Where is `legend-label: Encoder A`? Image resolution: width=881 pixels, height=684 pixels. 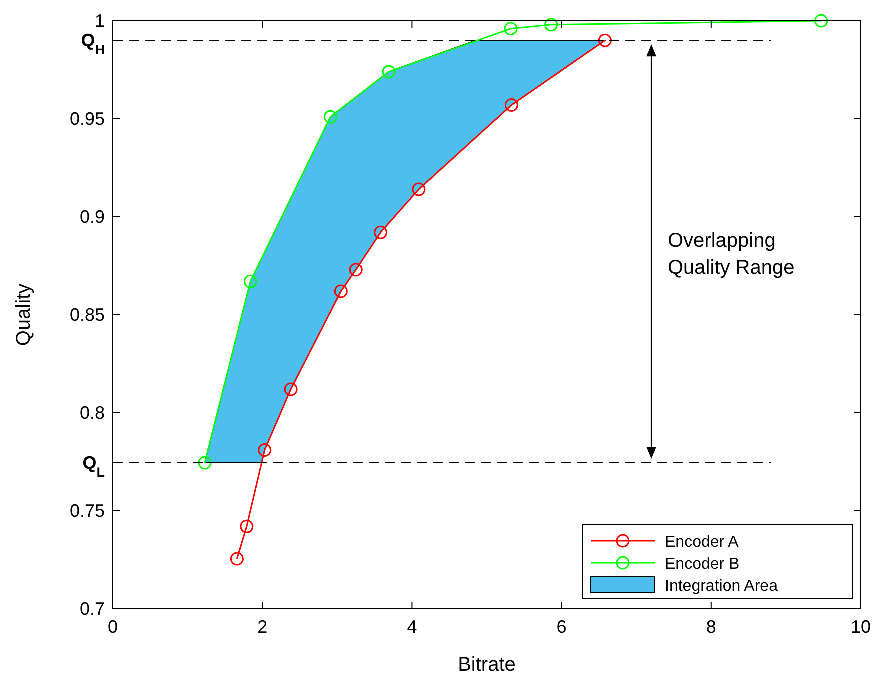 legend-label: Encoder A is located at coordinates (702, 542).